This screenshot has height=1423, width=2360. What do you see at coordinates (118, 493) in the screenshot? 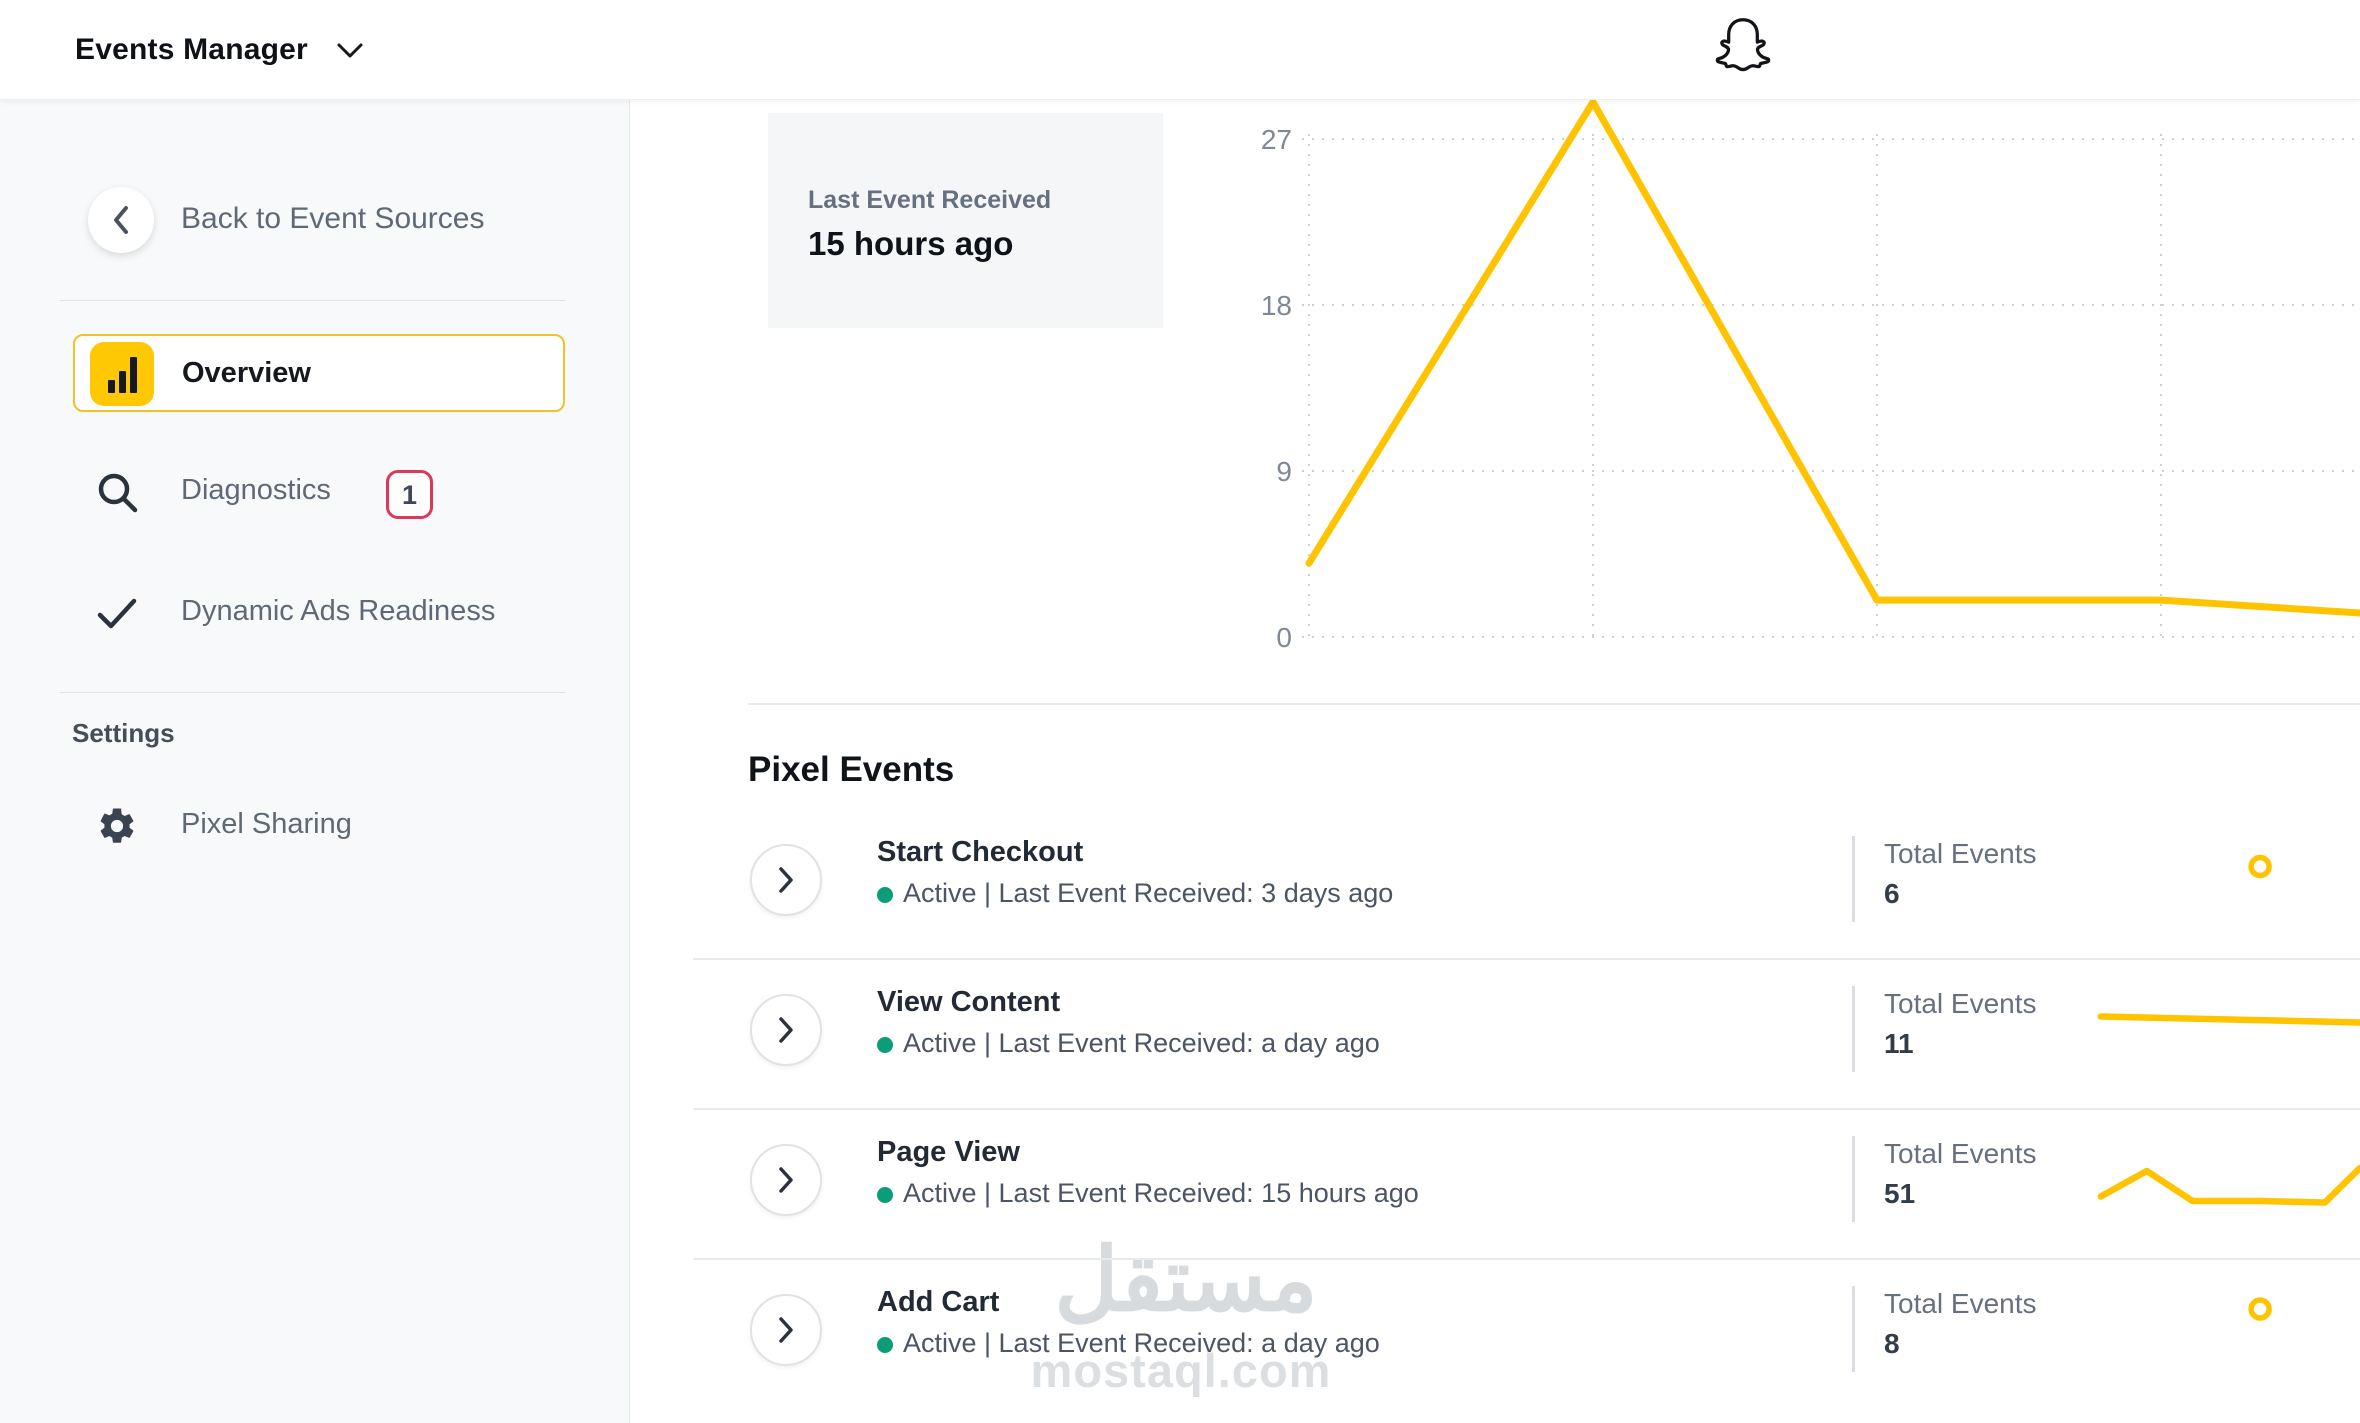
I see `search-icon` at bounding box center [118, 493].